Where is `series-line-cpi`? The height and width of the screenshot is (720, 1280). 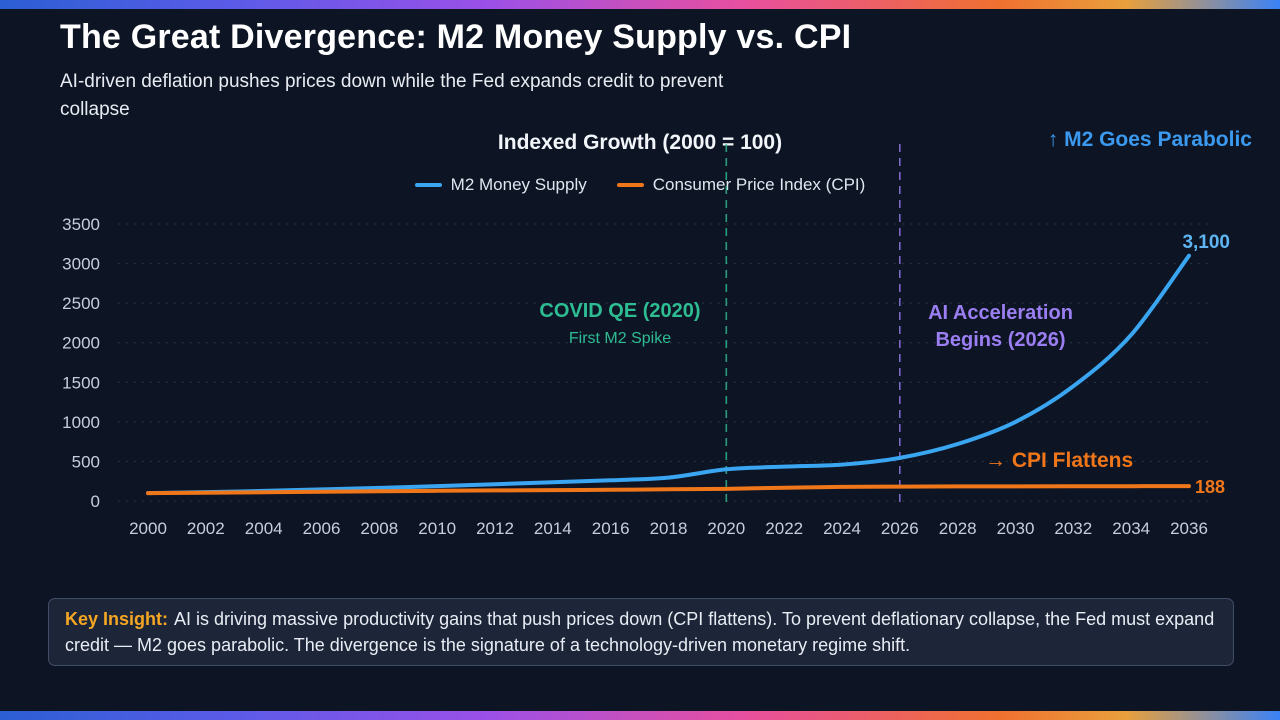
series-line-cpi is located at coordinates (668, 490).